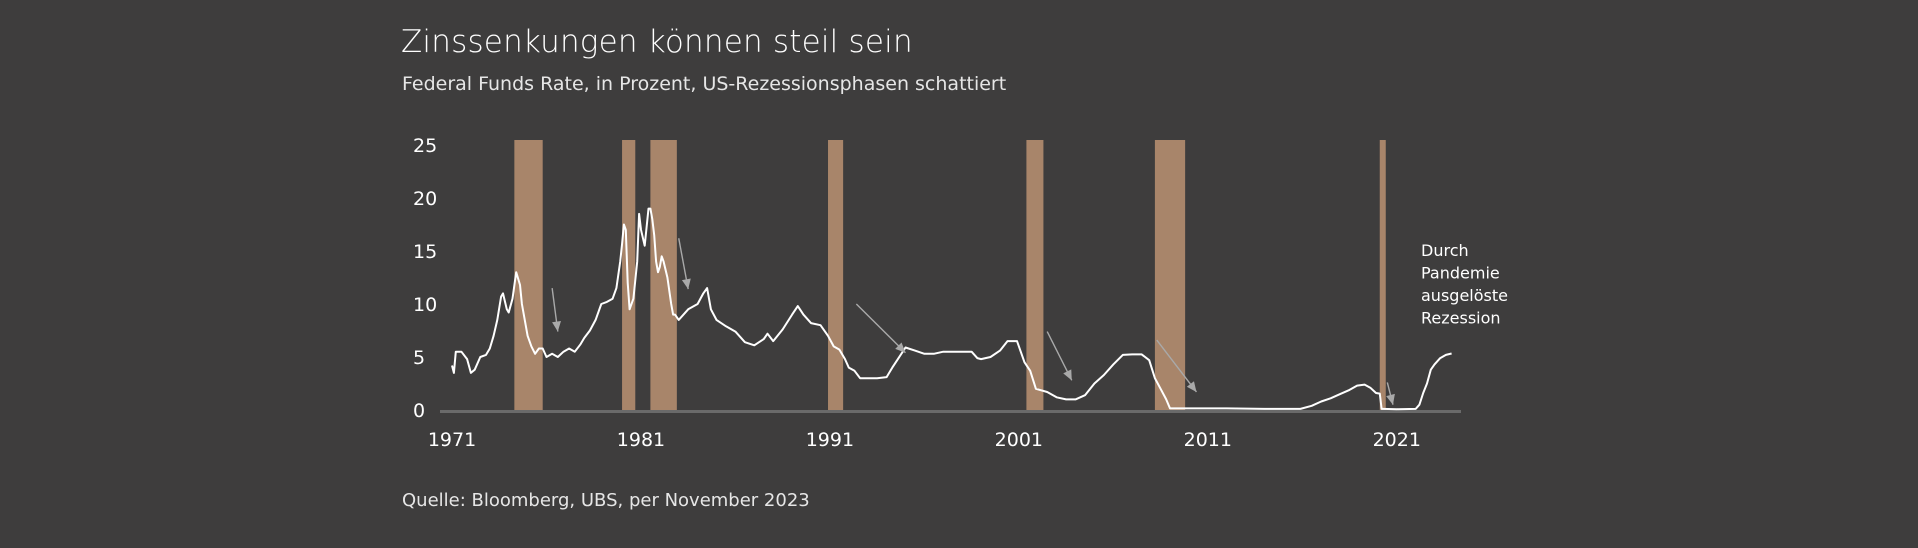  What do you see at coordinates (425, 305) in the screenshot?
I see `y-tick-label: 10` at bounding box center [425, 305].